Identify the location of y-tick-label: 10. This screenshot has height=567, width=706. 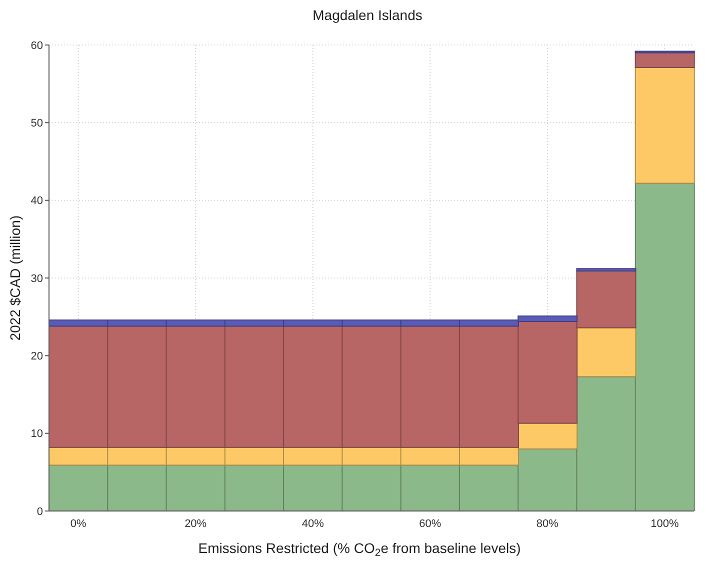
(36, 434).